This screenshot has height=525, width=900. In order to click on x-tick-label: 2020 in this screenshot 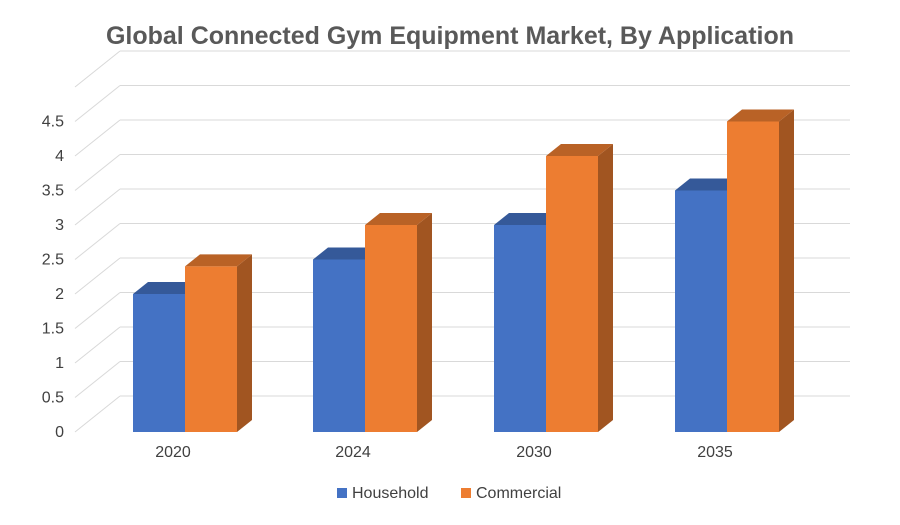, I will do `click(173, 452)`.